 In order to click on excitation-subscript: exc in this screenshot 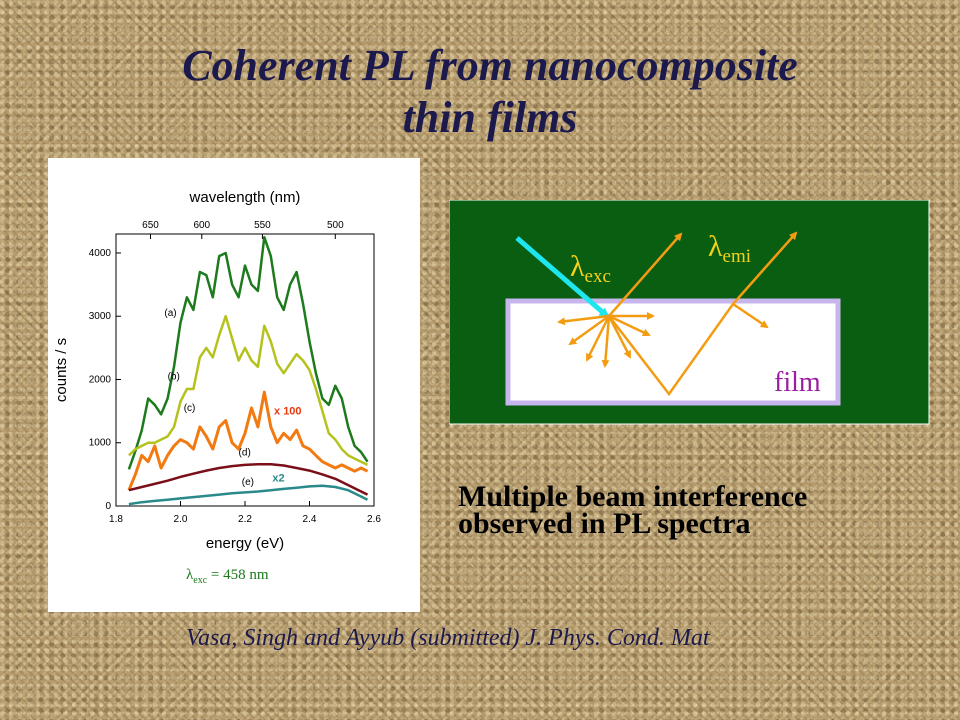, I will do `click(200, 580)`.